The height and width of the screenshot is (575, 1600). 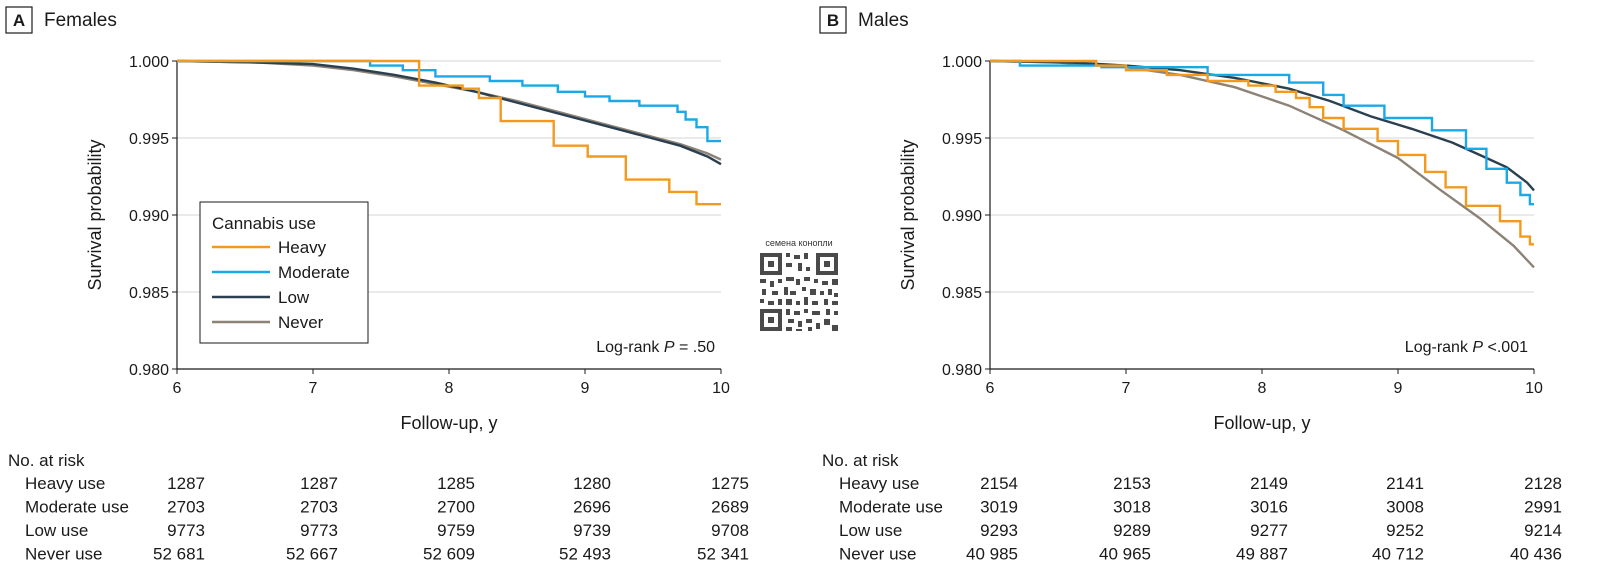 What do you see at coordinates (799, 292) in the screenshot?
I see `qr-code-icon` at bounding box center [799, 292].